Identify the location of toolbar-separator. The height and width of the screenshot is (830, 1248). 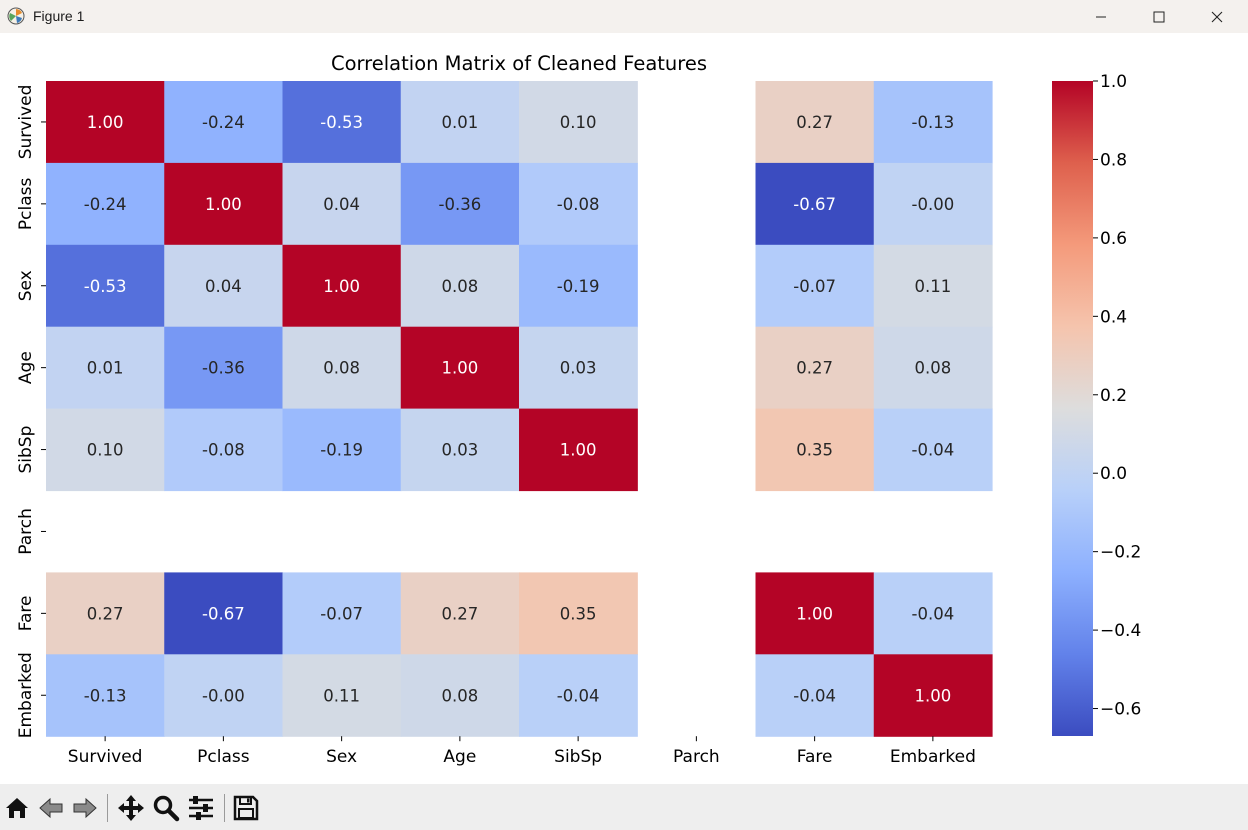
(107, 808).